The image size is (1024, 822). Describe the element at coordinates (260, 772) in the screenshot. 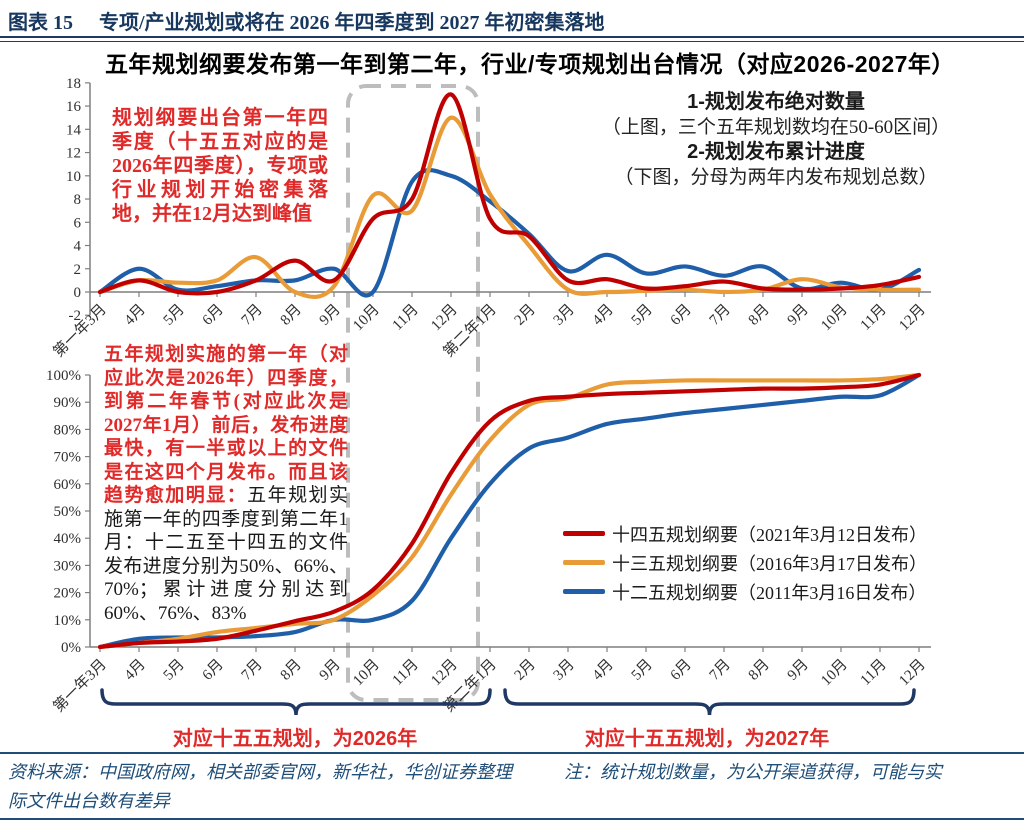

I see `source-text: 资料来源：中国政府网，相关部委官网，新华社，华创证券整理` at that location.